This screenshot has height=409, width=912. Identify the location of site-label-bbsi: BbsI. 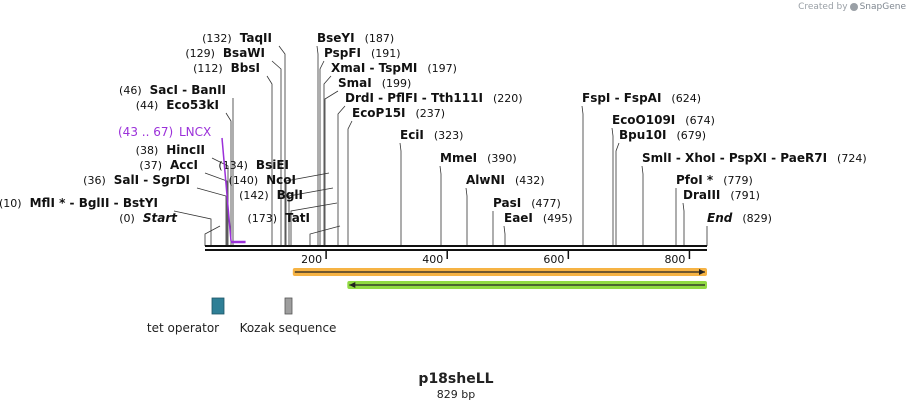
(245, 68).